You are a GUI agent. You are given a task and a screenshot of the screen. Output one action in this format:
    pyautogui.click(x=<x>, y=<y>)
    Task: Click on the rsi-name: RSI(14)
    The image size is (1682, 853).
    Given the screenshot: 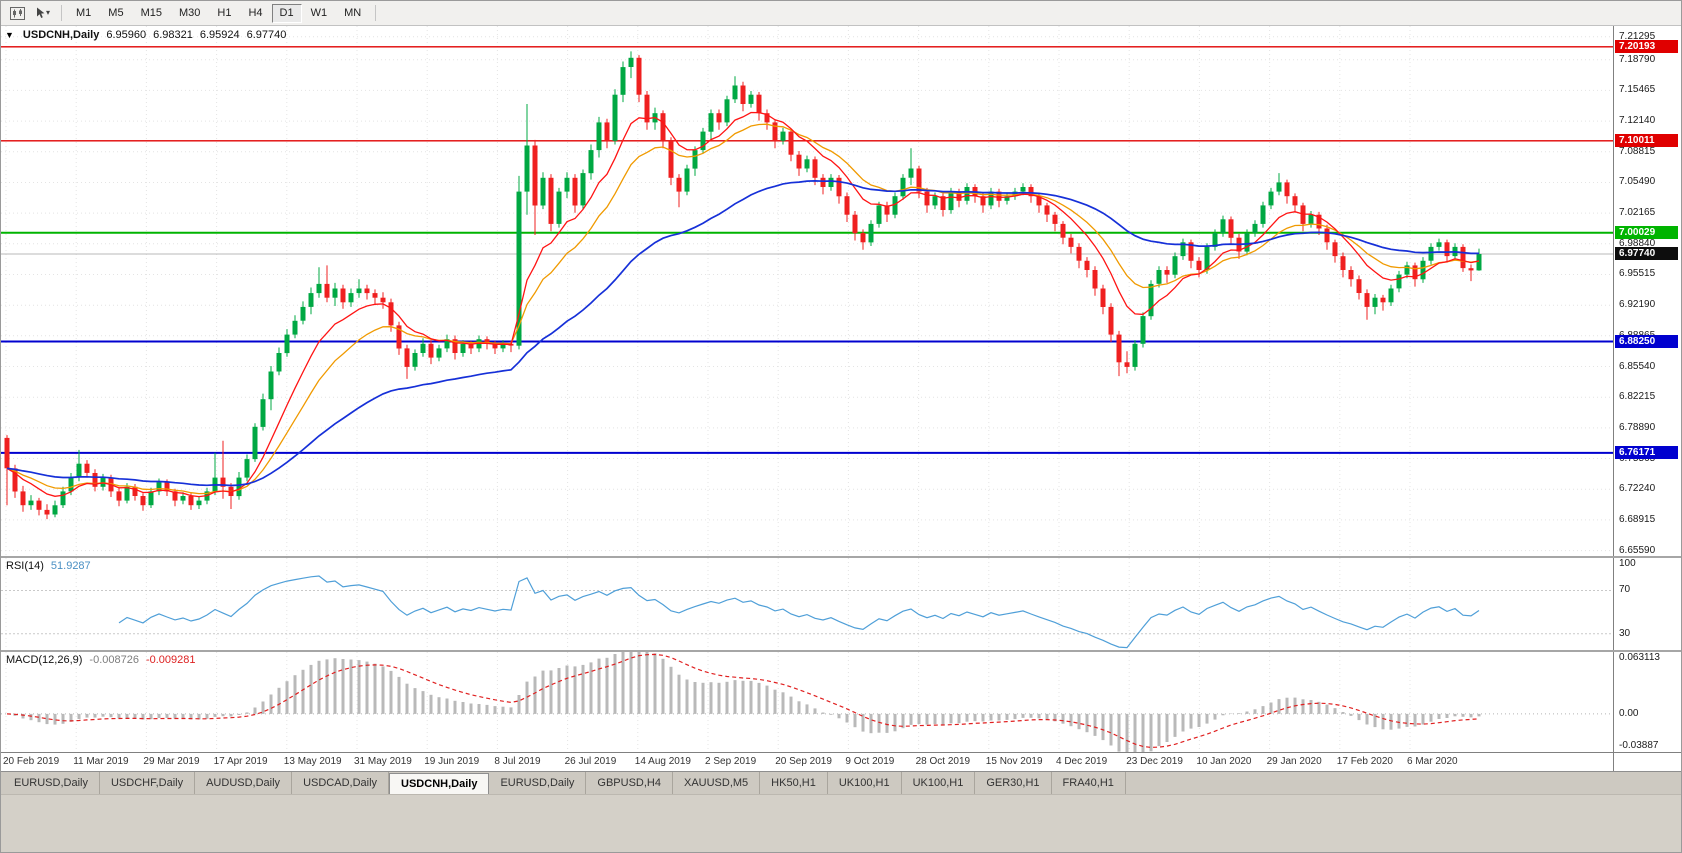 What is the action you would take?
    pyautogui.click(x=25, y=566)
    